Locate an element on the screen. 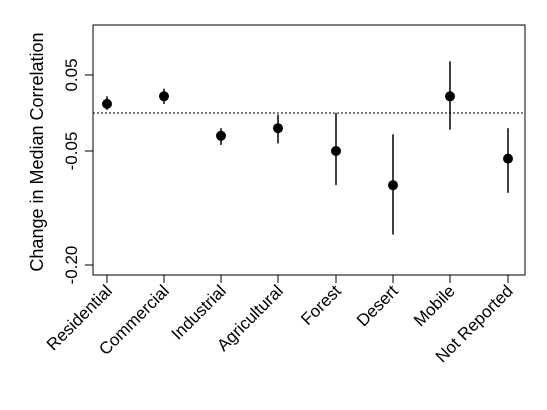 This screenshot has height=410, width=547. x-tick-label: Forest is located at coordinates (321, 305).